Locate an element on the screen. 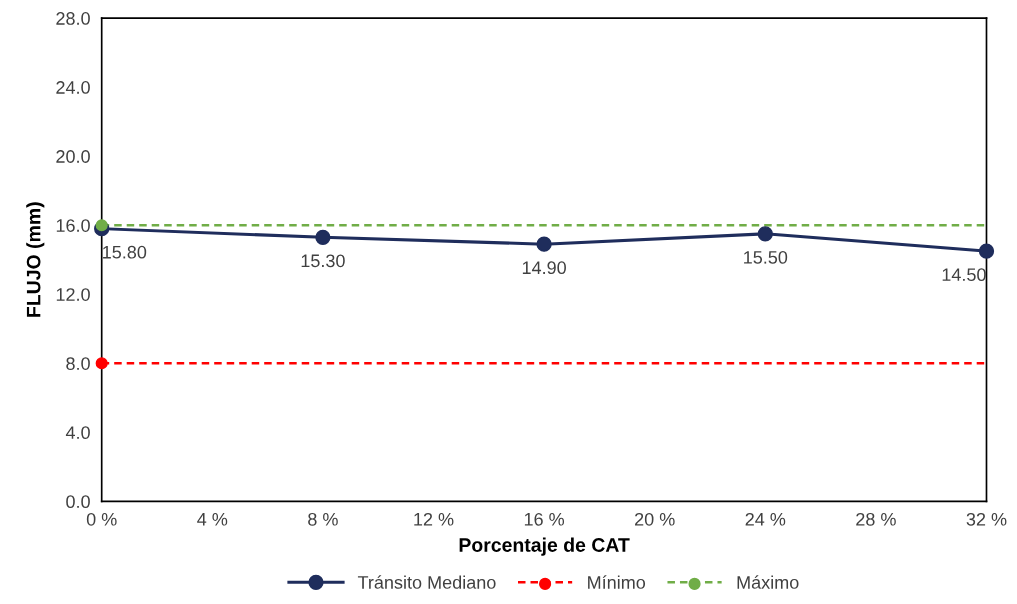  legend-label: Mínimo is located at coordinates (617, 582).